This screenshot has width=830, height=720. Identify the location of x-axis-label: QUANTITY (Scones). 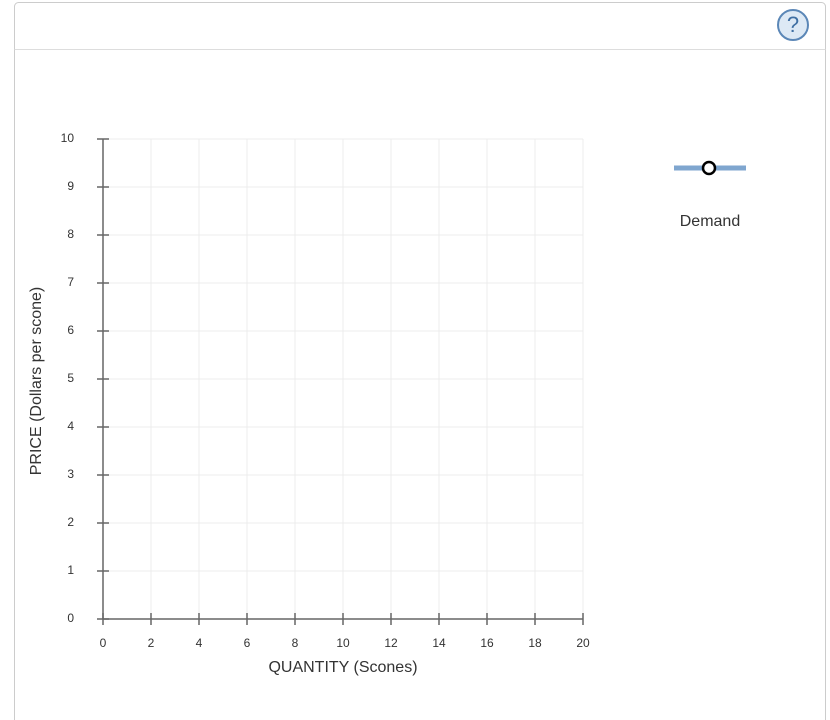
(342, 667).